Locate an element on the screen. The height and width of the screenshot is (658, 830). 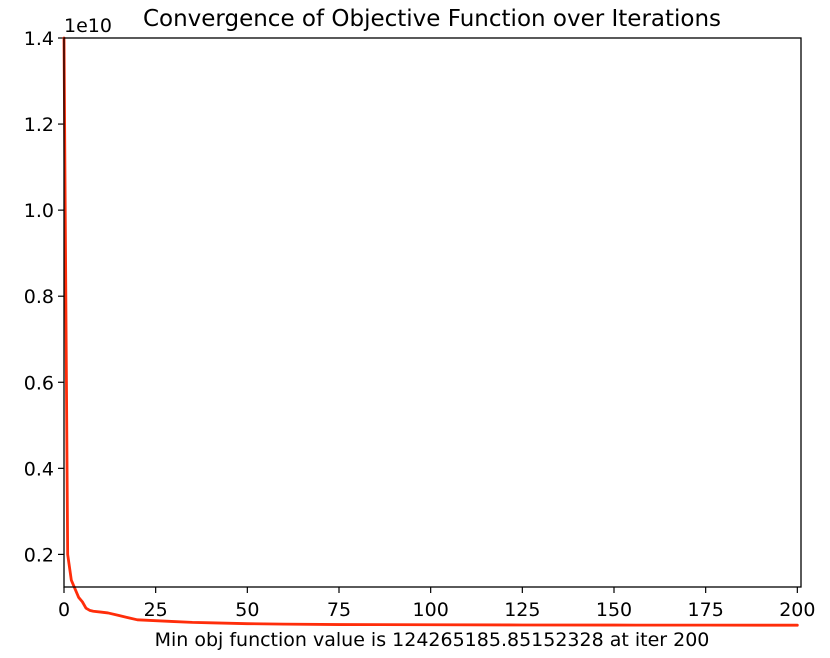
y-tick-label: 1.0 is located at coordinates (39, 211).